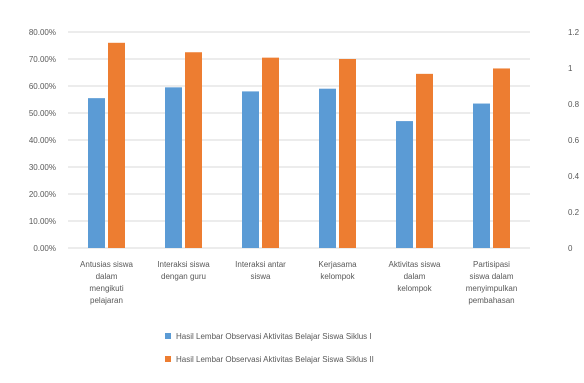  Describe the element at coordinates (574, 32) in the screenshot. I see `secondary-y-axis-tick-label: 1.2` at that location.